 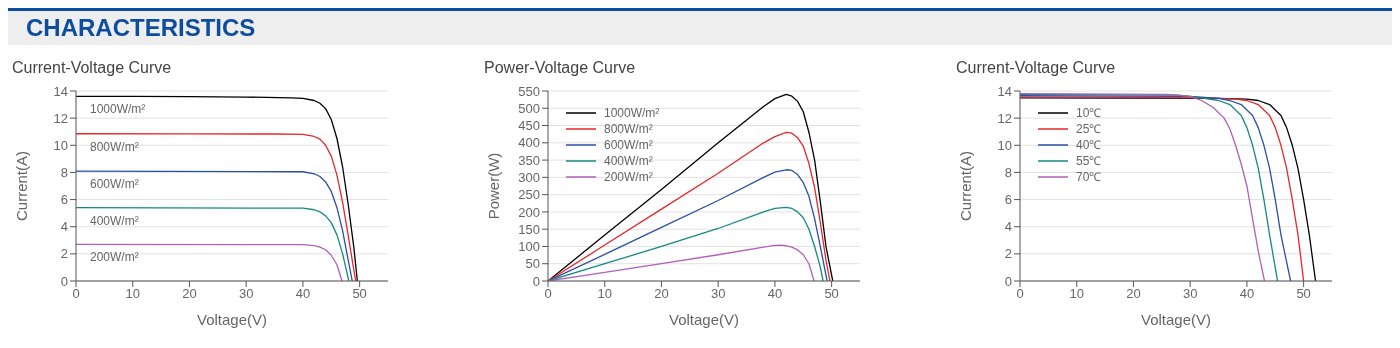 I want to click on y-tick-label: 150, so click(x=529, y=229).